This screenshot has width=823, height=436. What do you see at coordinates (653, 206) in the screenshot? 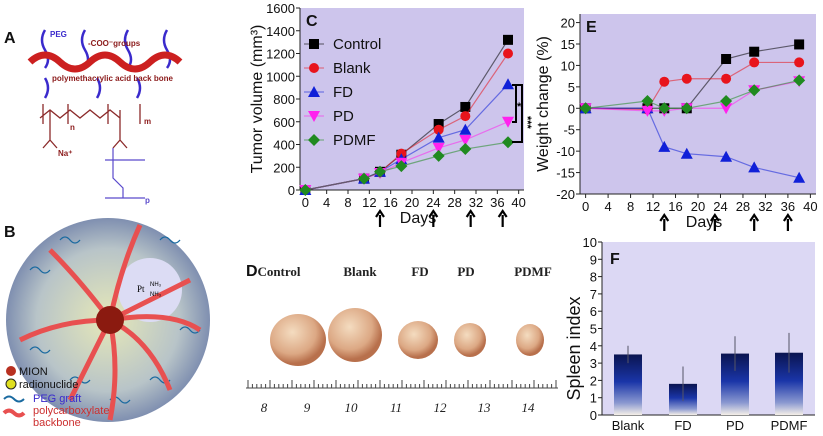
I see `x-tick-label: 12` at bounding box center [653, 206].